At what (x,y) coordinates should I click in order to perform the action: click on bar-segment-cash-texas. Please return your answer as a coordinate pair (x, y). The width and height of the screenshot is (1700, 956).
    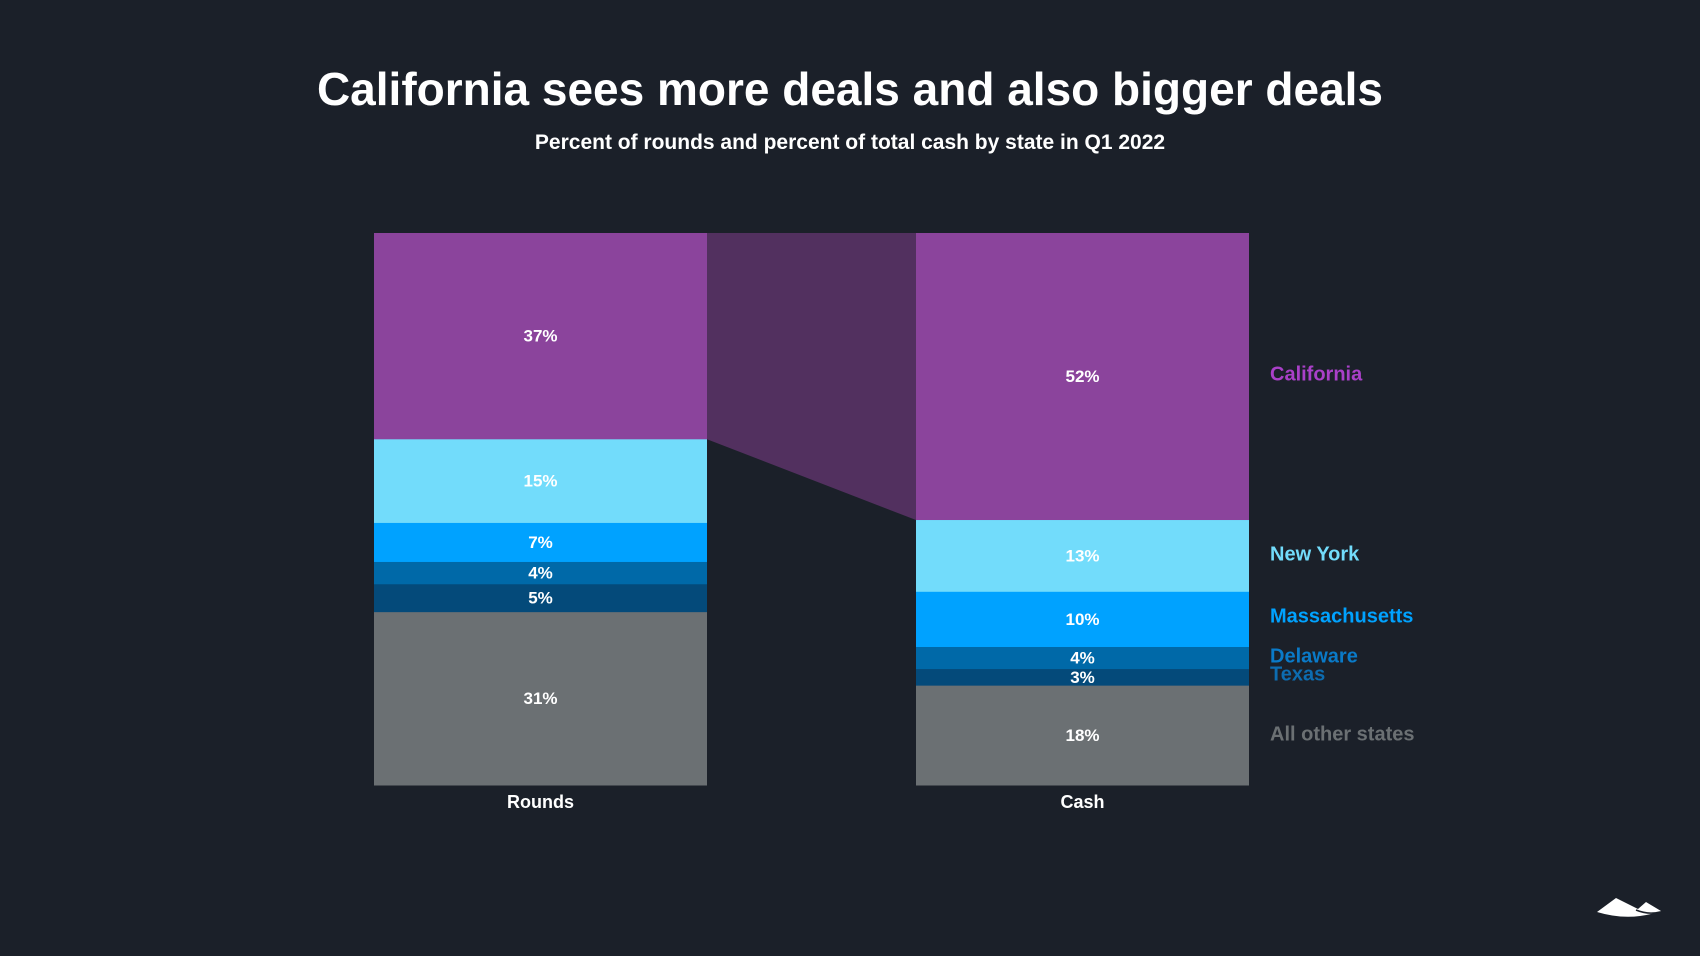
    Looking at the image, I should click on (1082, 678).